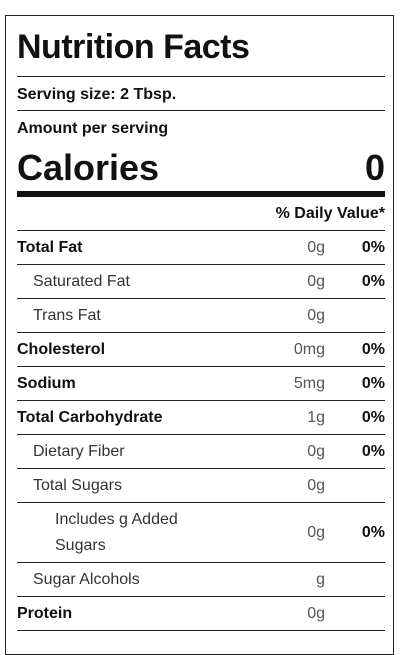 The height and width of the screenshot is (655, 401). Describe the element at coordinates (201, 580) in the screenshot. I see `nutrient-row-sugar-alcohols: Sugar Alcohols g` at that location.